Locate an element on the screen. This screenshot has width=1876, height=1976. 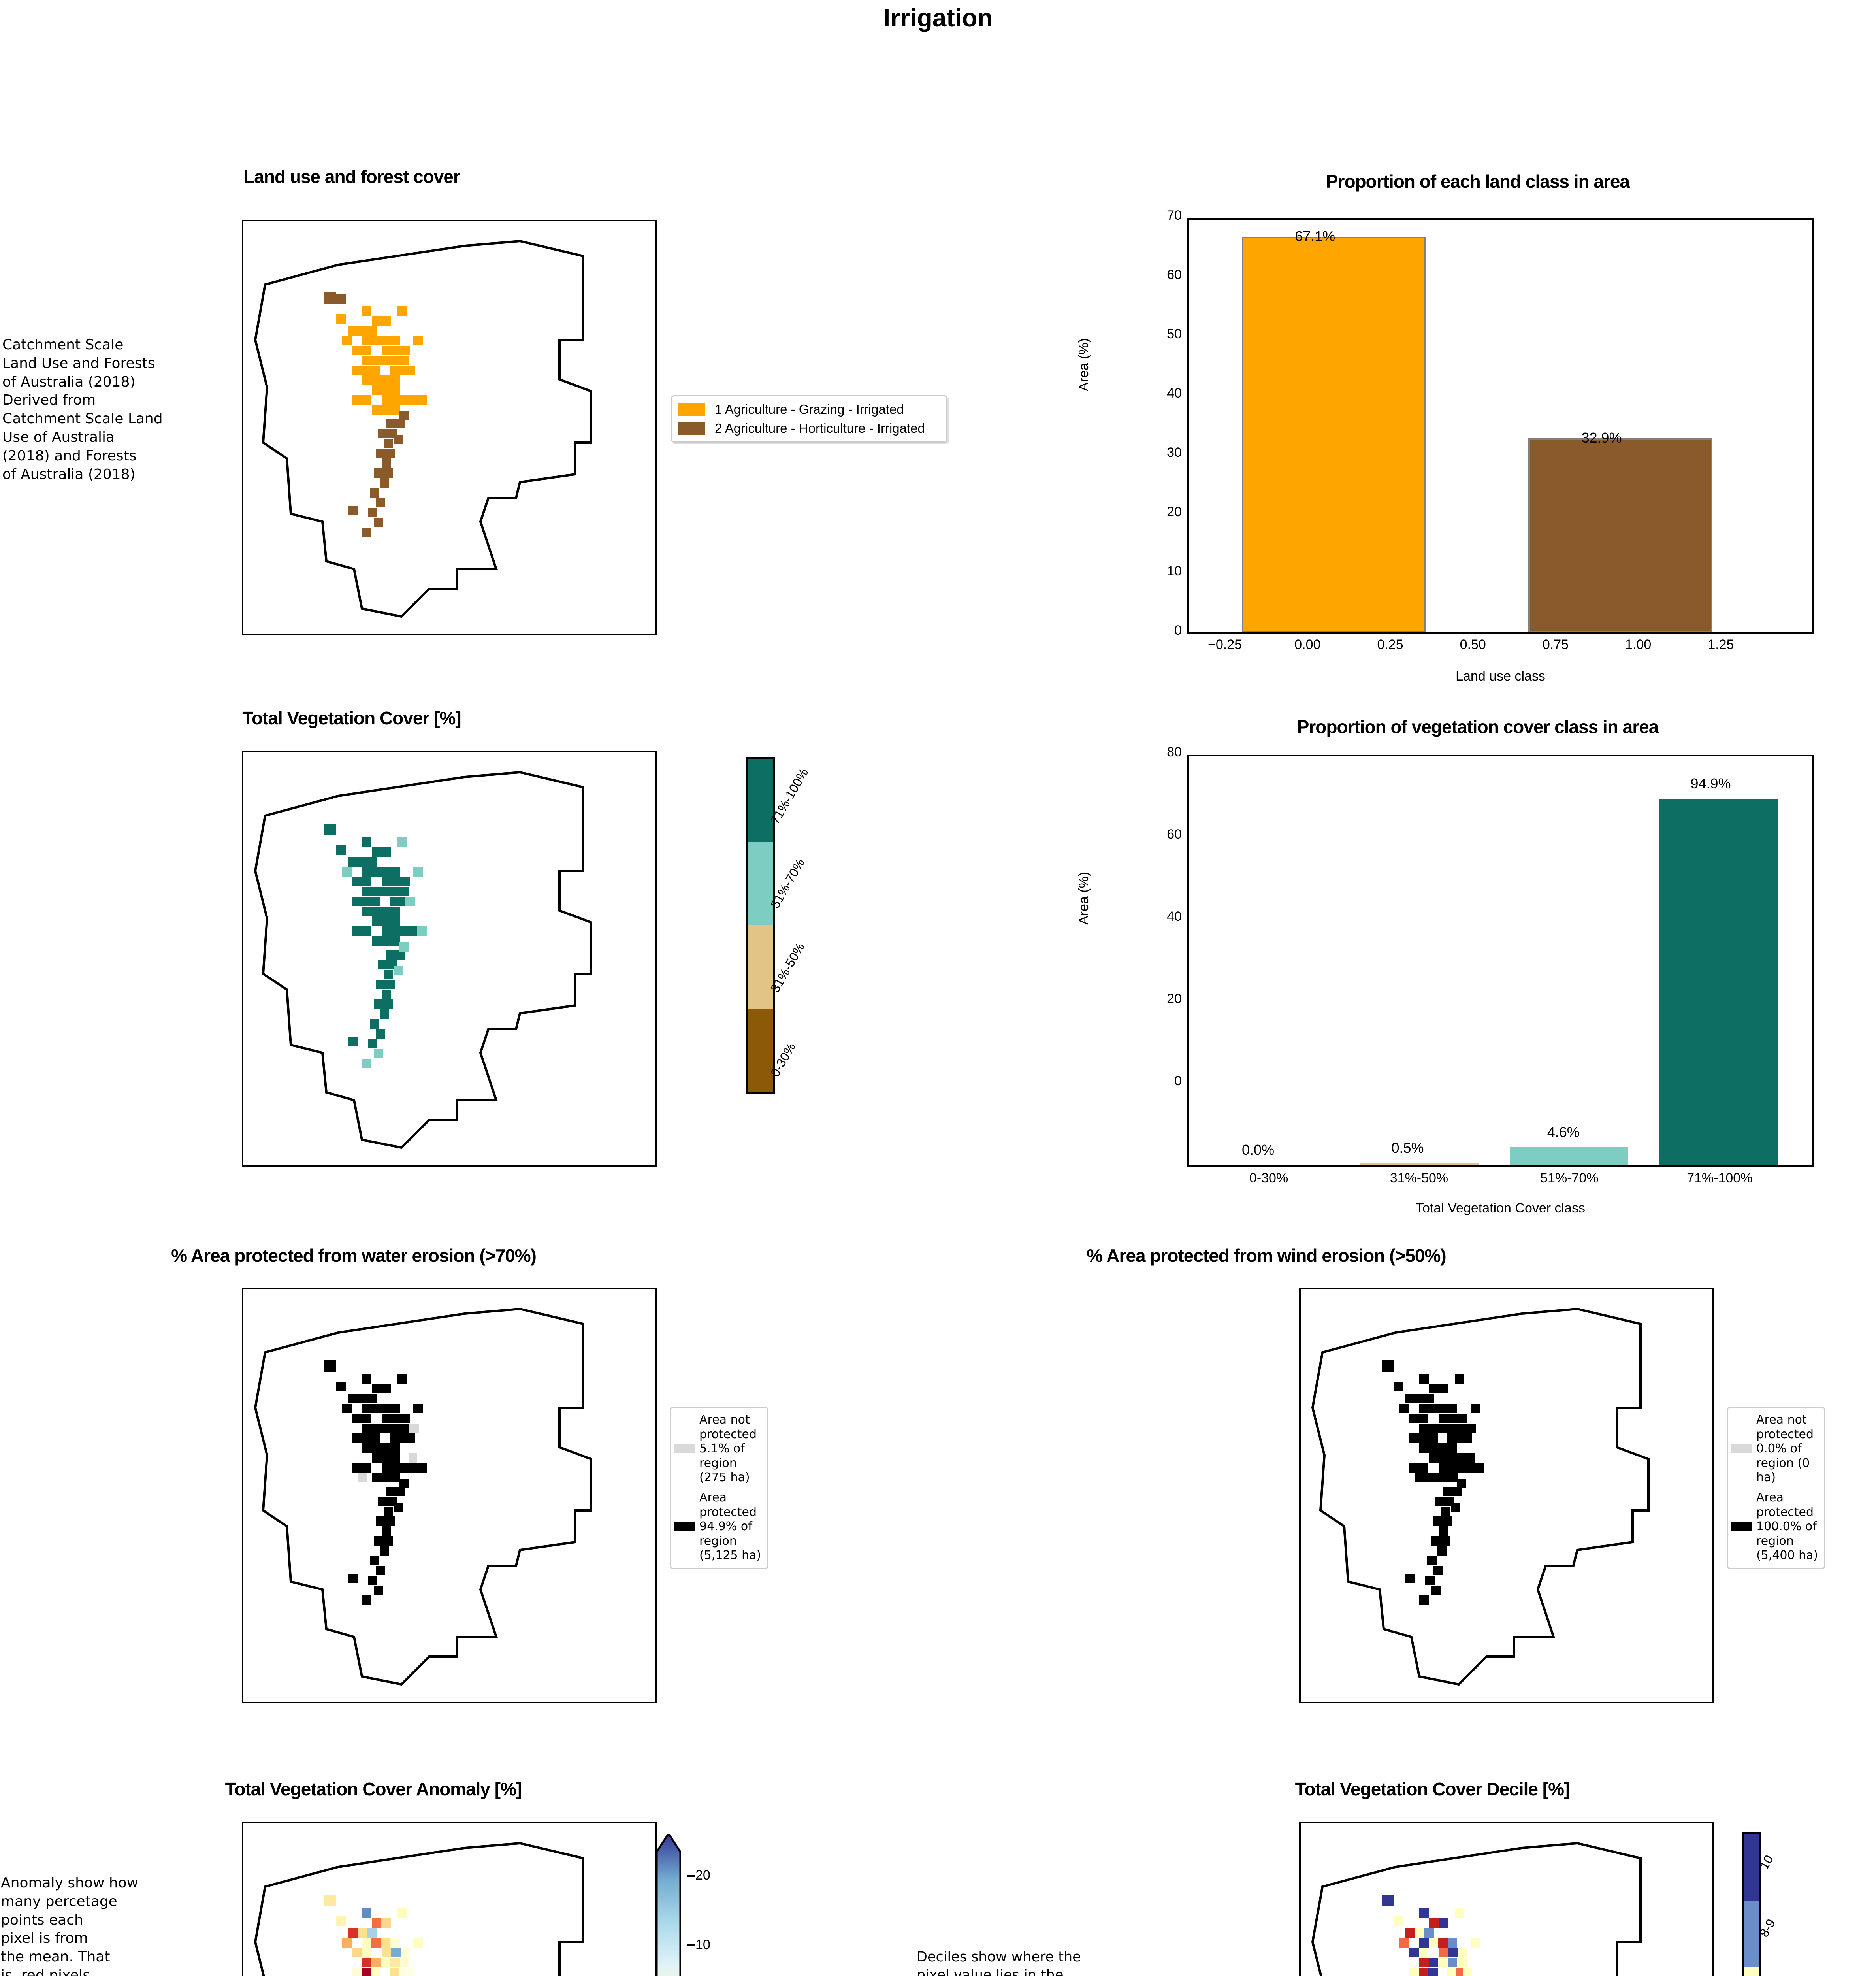
bar-label-veg-51-70: 4.6% is located at coordinates (1564, 1132).